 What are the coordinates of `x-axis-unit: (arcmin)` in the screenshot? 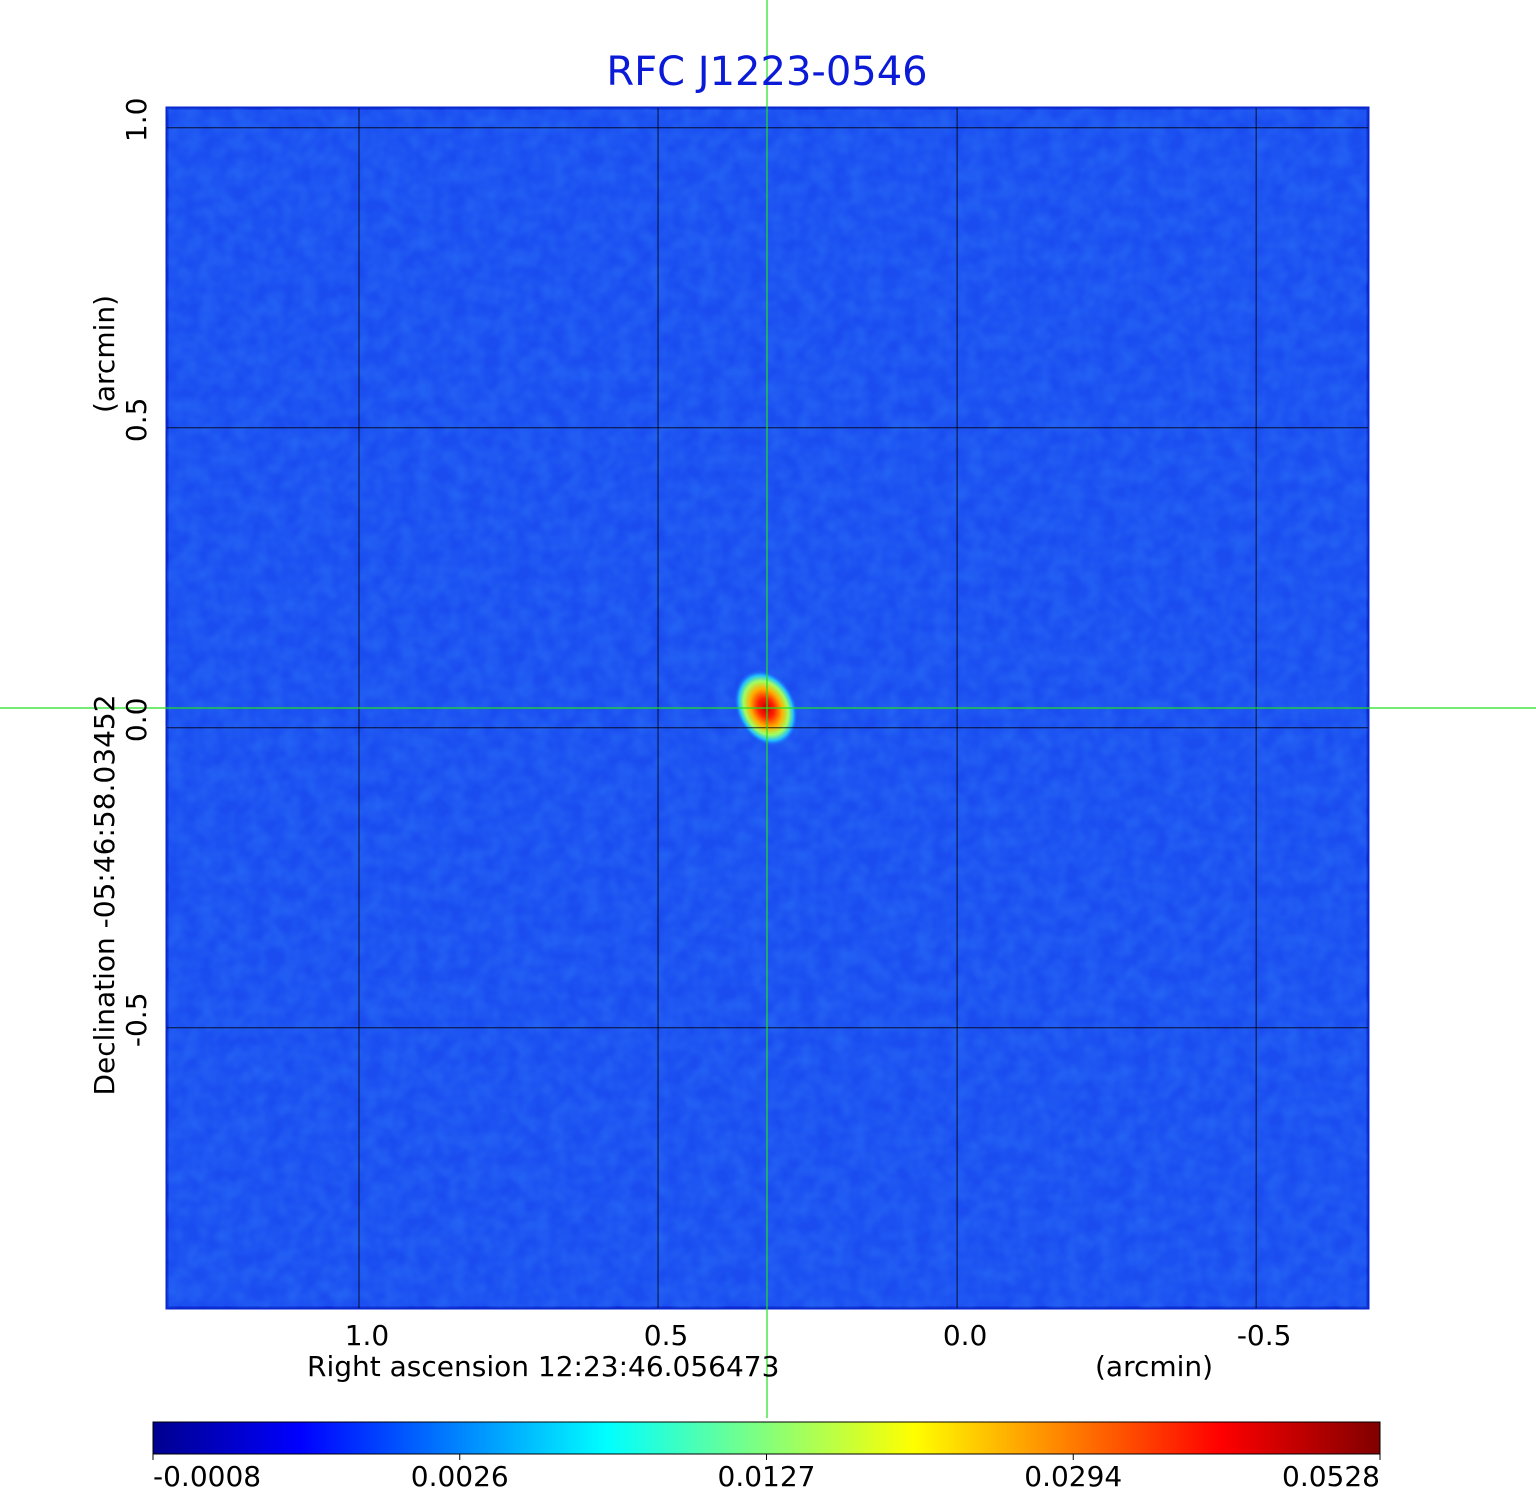 It's located at (1154, 1366).